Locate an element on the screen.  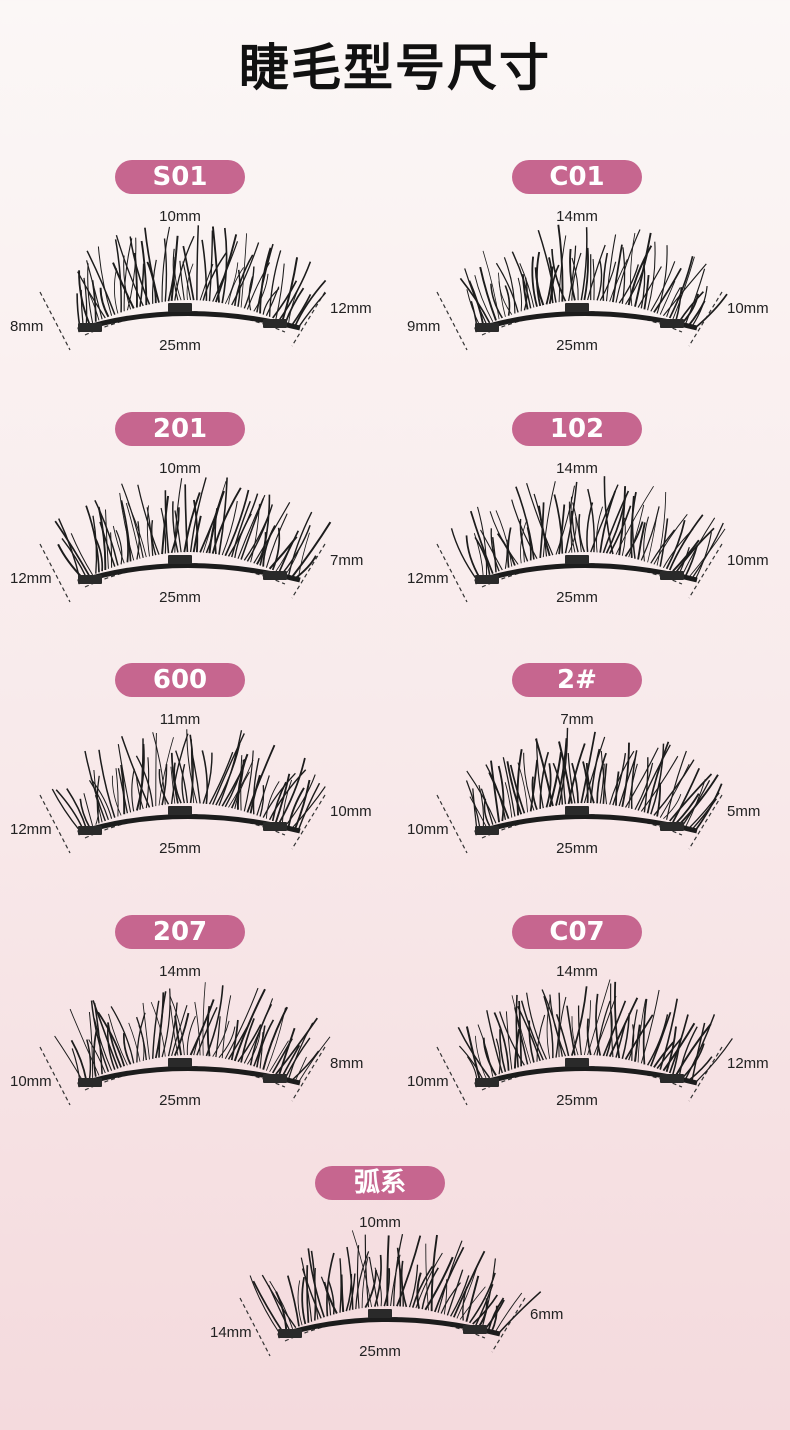
model-badge: 2# is located at coordinates (577, 680).